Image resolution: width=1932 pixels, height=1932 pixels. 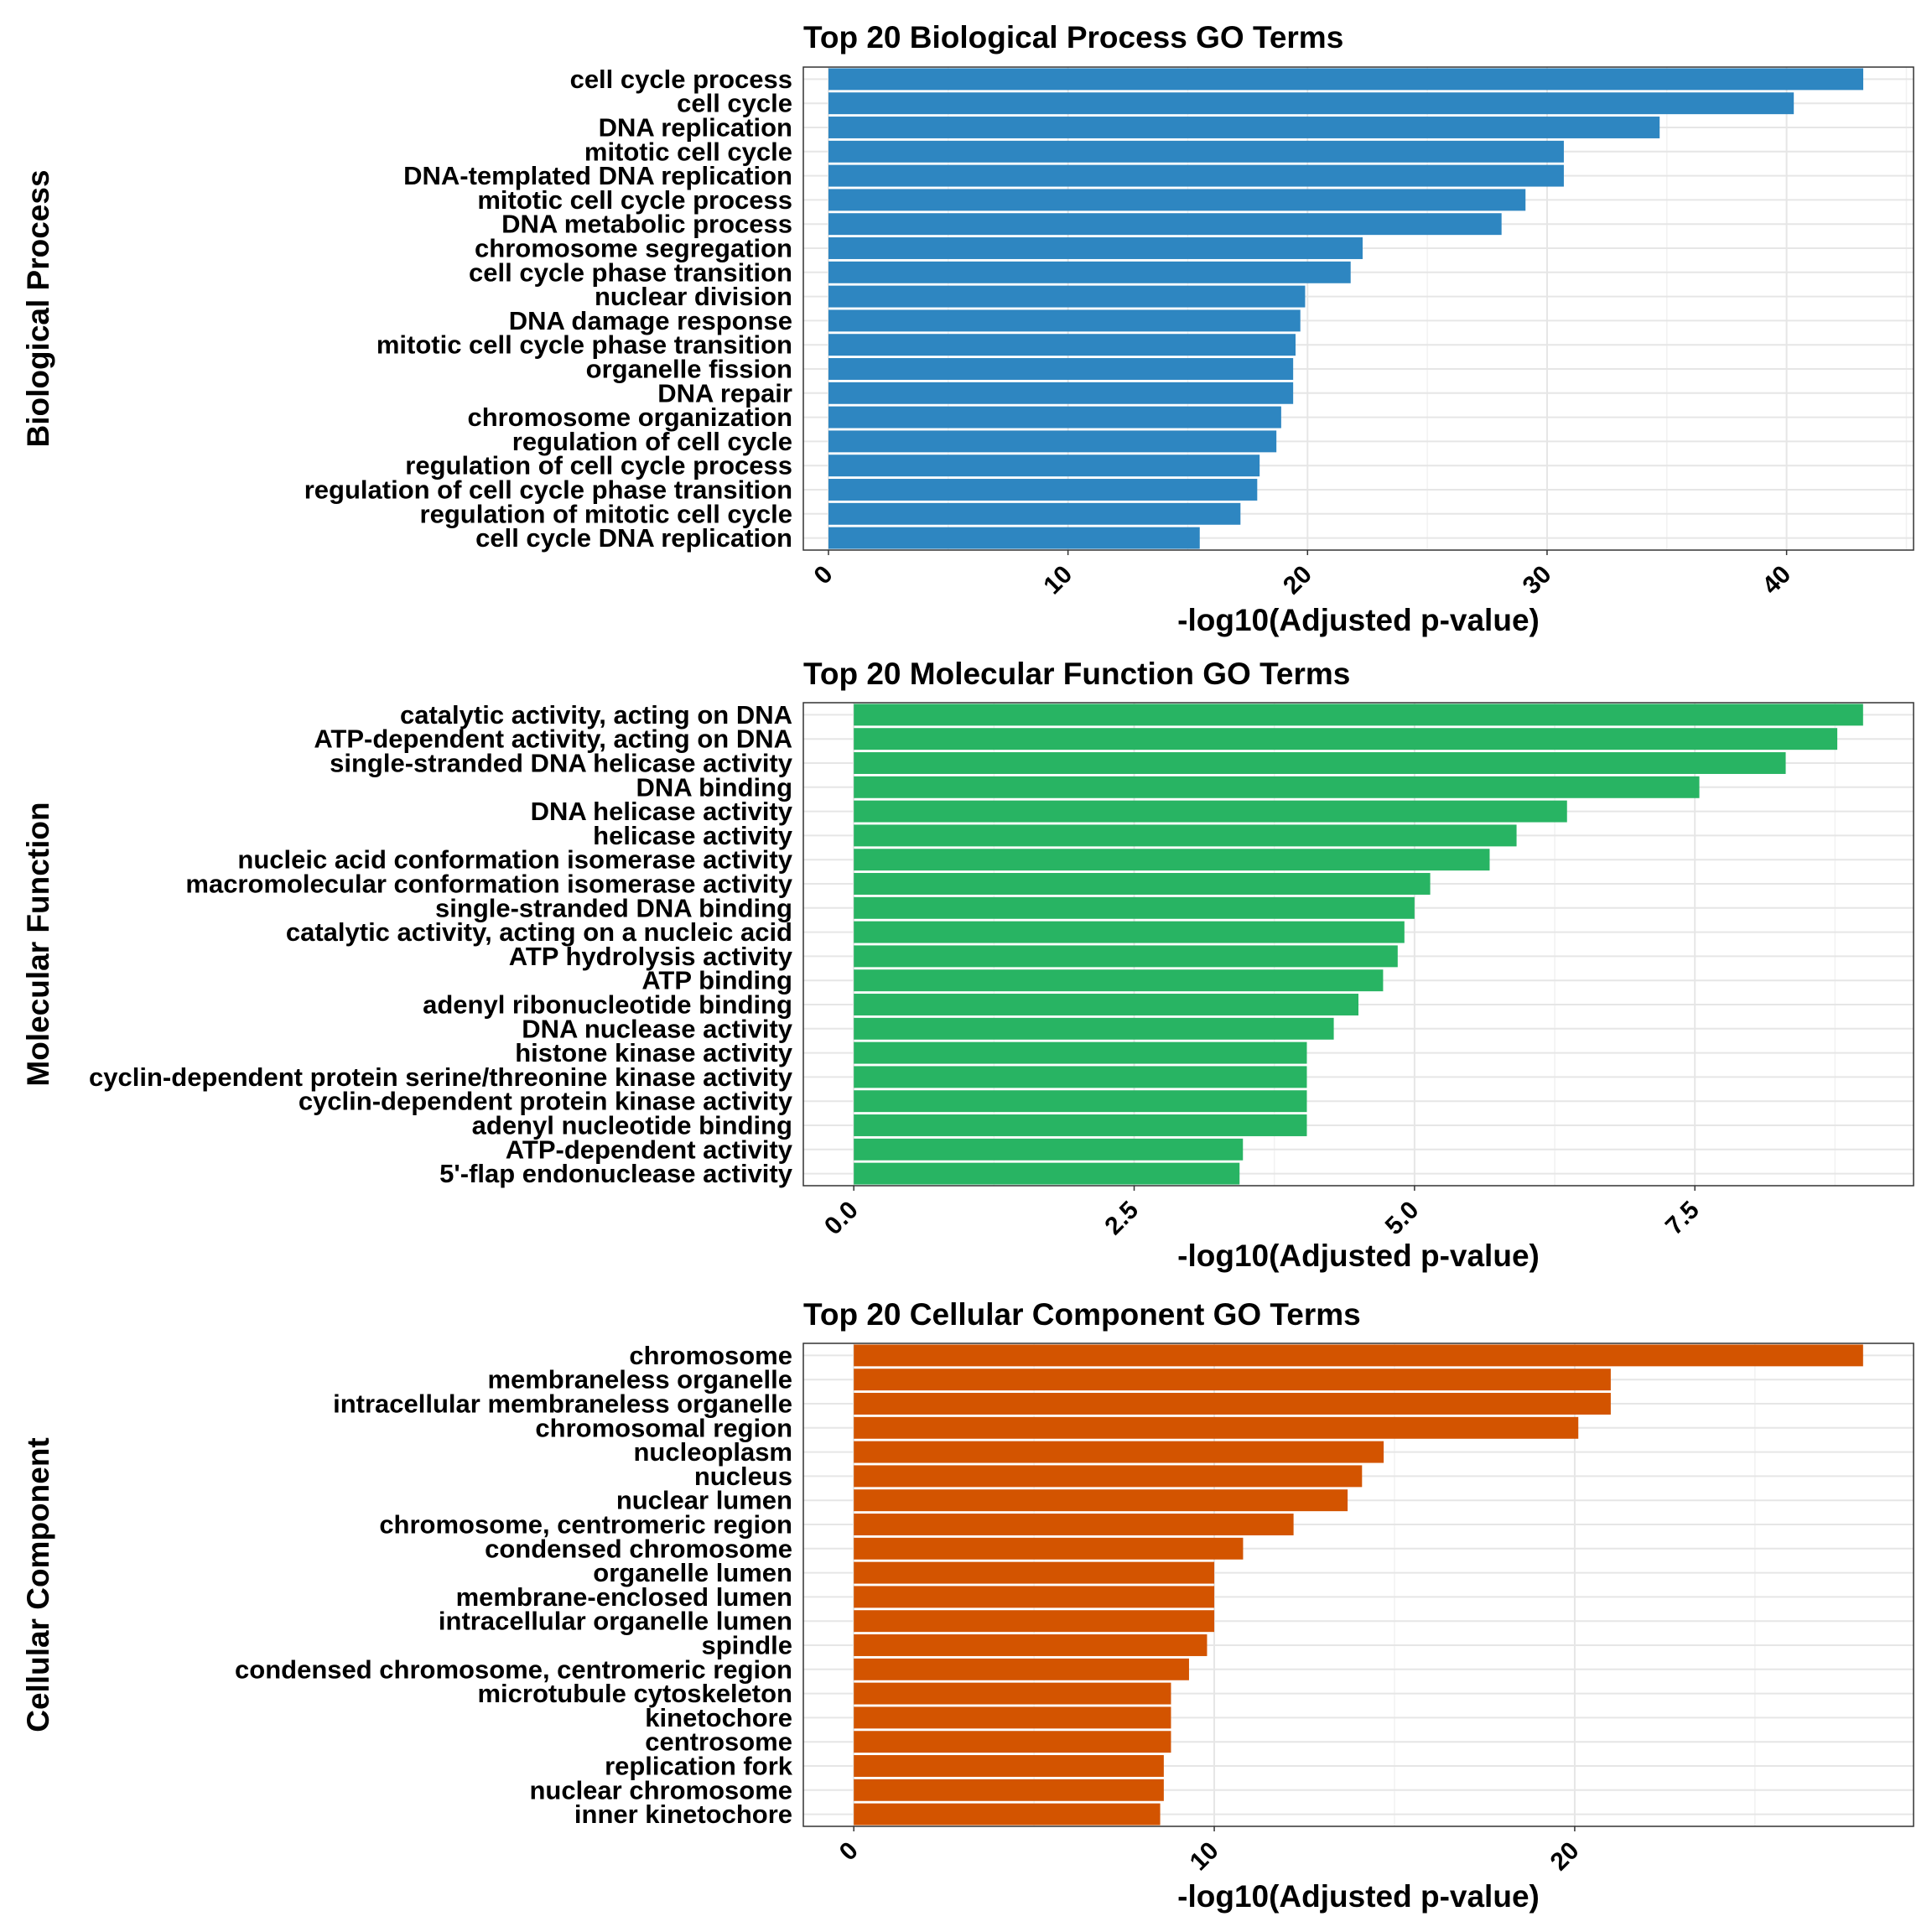 I want to click on molecular-function-category-label: ATP hydrolysis activity, so click(x=651, y=957).